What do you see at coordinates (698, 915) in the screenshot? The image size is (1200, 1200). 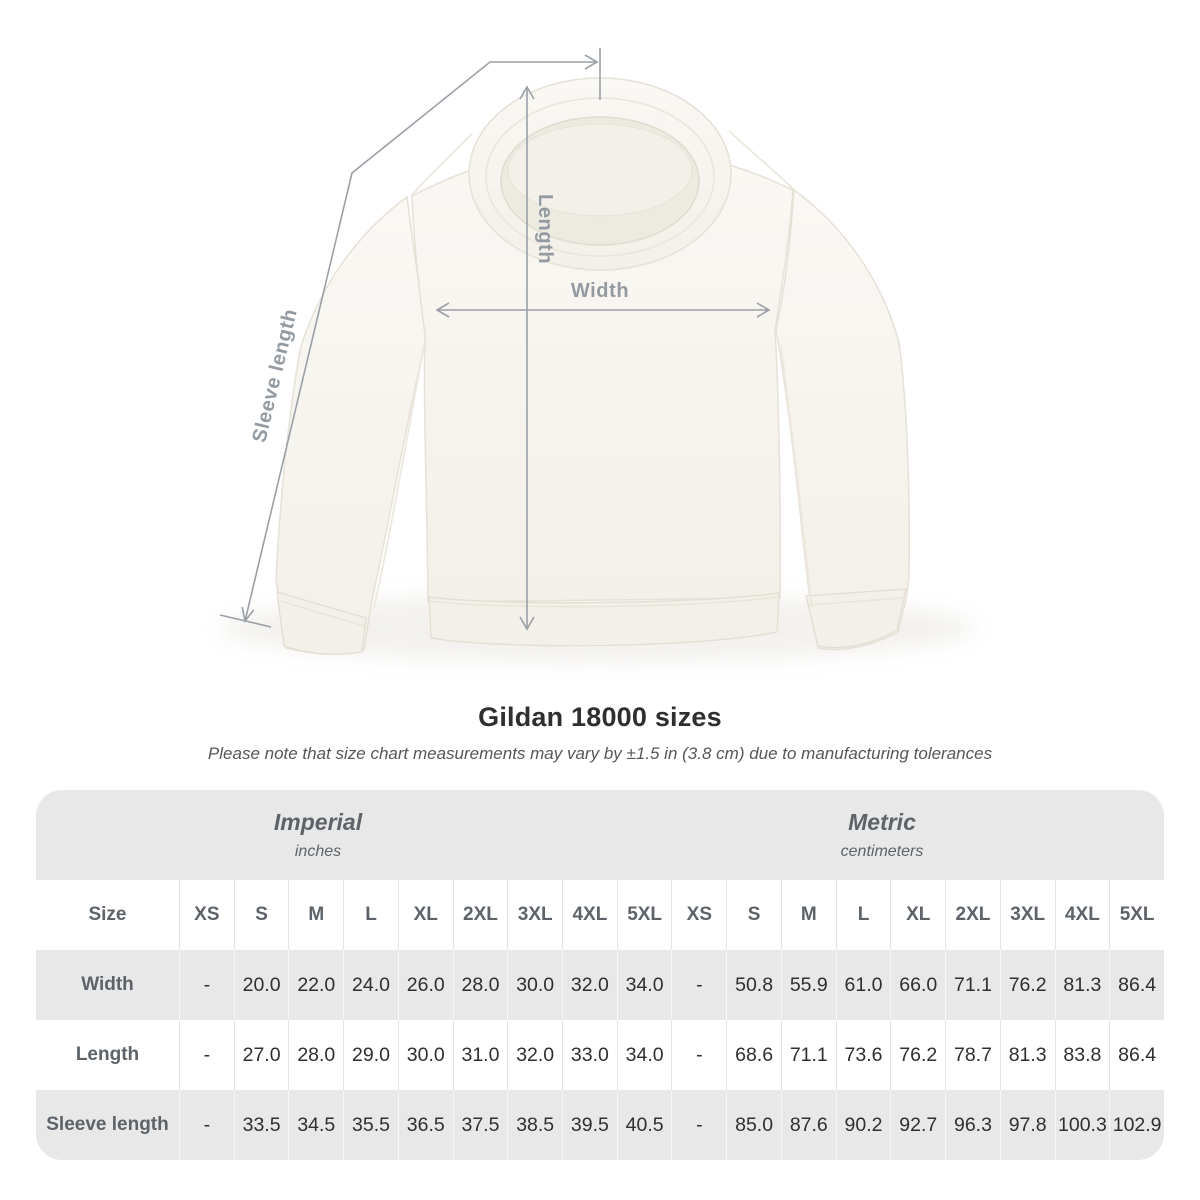 I see `metric-size-header: XS` at bounding box center [698, 915].